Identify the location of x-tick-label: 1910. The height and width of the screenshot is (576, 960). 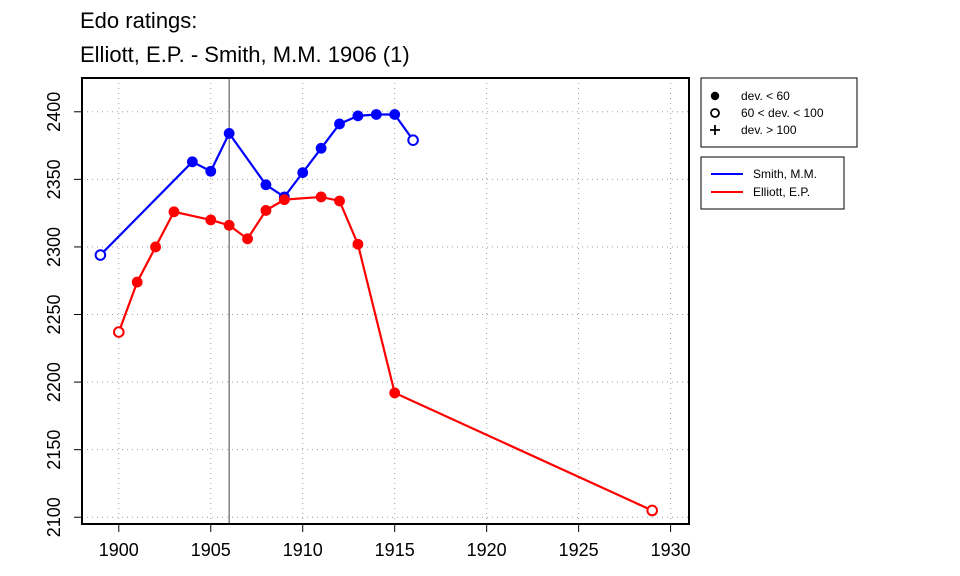
(303, 550).